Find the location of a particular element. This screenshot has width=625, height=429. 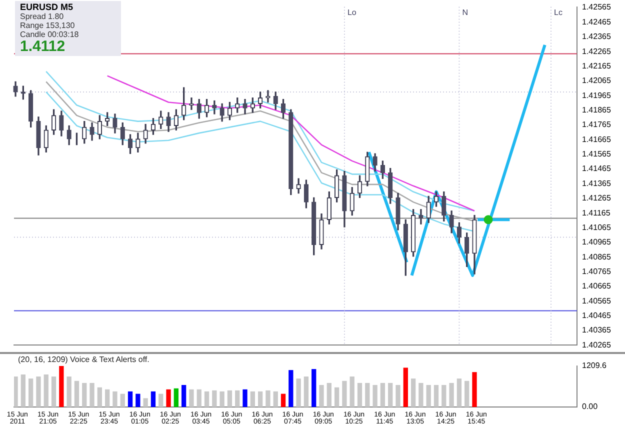

y-tick-label: 1.40865 is located at coordinates (597, 257).